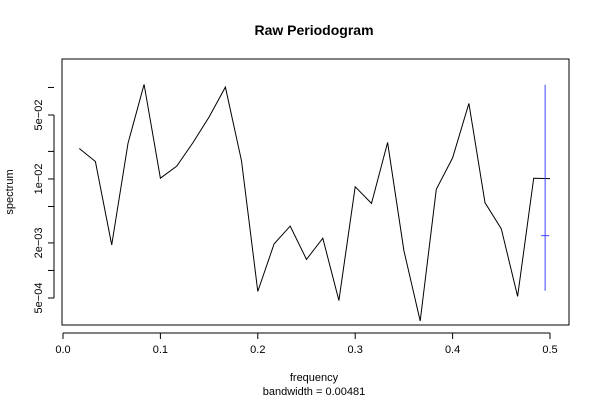 The width and height of the screenshot is (600, 400). Describe the element at coordinates (314, 392) in the screenshot. I see `bandwidth-subtitle: bandwidth = 0.00481` at that location.